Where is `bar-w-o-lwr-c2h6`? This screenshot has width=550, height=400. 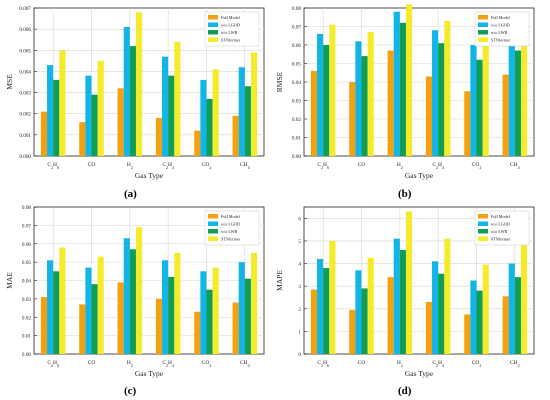
bar-w-o-lwr-c2h6 is located at coordinates (326, 100).